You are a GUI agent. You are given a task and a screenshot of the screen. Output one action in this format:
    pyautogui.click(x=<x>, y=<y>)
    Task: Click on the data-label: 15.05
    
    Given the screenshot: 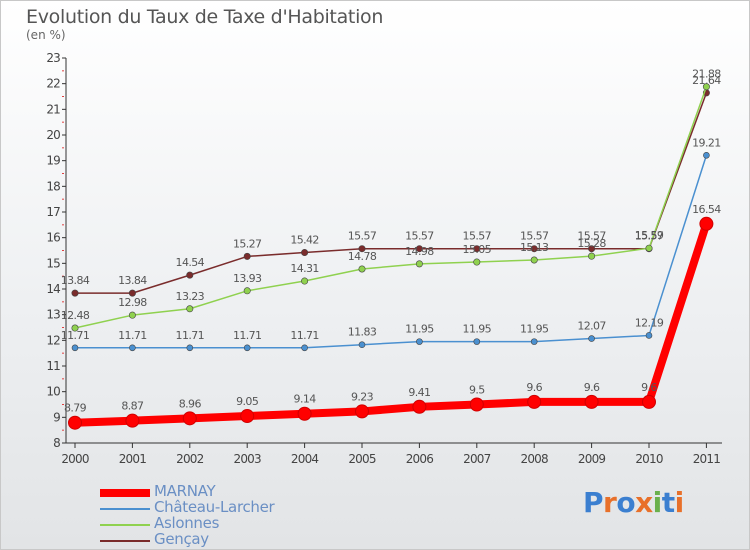 What is the action you would take?
    pyautogui.click(x=477, y=249)
    